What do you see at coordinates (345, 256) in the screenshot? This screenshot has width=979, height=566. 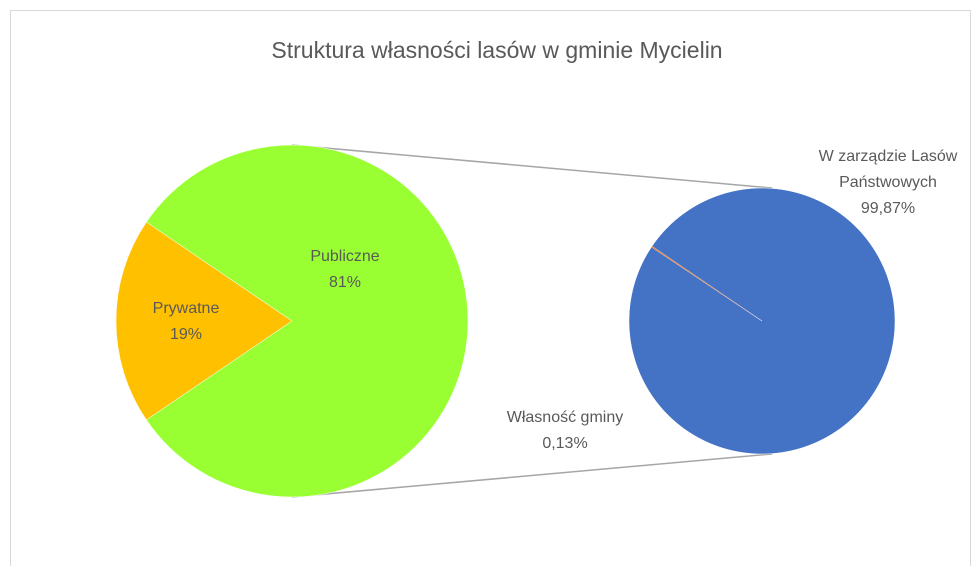 I see `category-label: Publiczne` at bounding box center [345, 256].